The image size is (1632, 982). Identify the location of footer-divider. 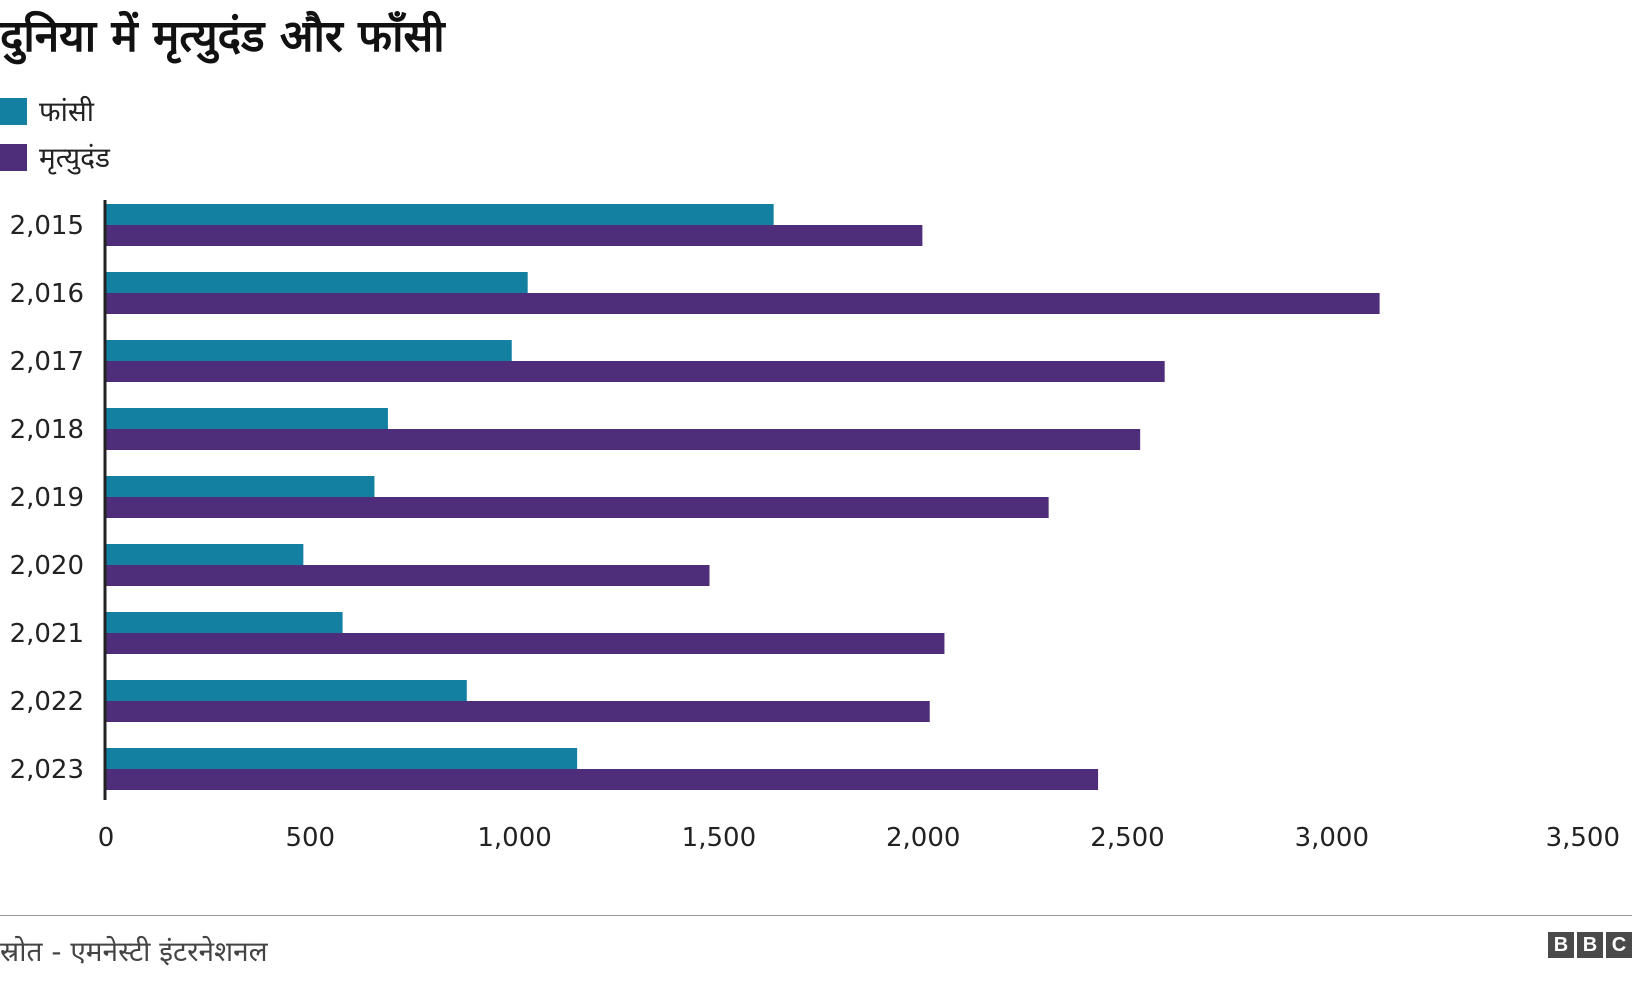
(816, 915).